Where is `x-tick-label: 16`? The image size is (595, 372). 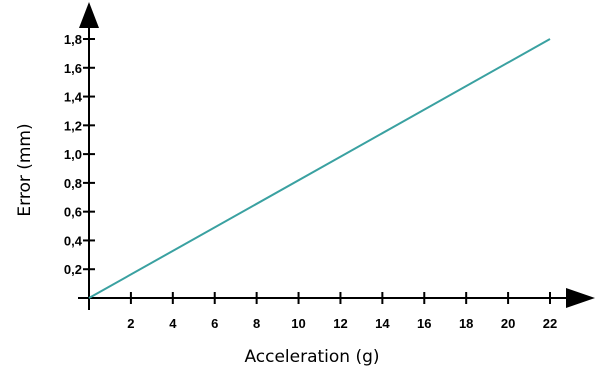 x-tick-label: 16 is located at coordinates (424, 323).